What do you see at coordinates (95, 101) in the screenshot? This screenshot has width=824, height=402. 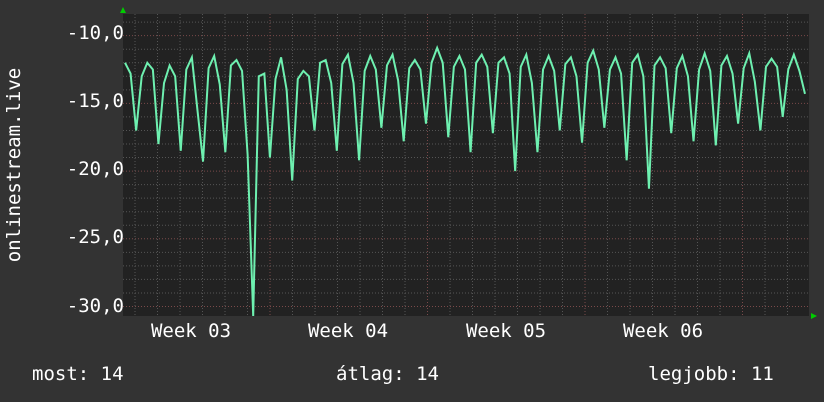 I see `y-tick-label: -15,0` at bounding box center [95, 101].